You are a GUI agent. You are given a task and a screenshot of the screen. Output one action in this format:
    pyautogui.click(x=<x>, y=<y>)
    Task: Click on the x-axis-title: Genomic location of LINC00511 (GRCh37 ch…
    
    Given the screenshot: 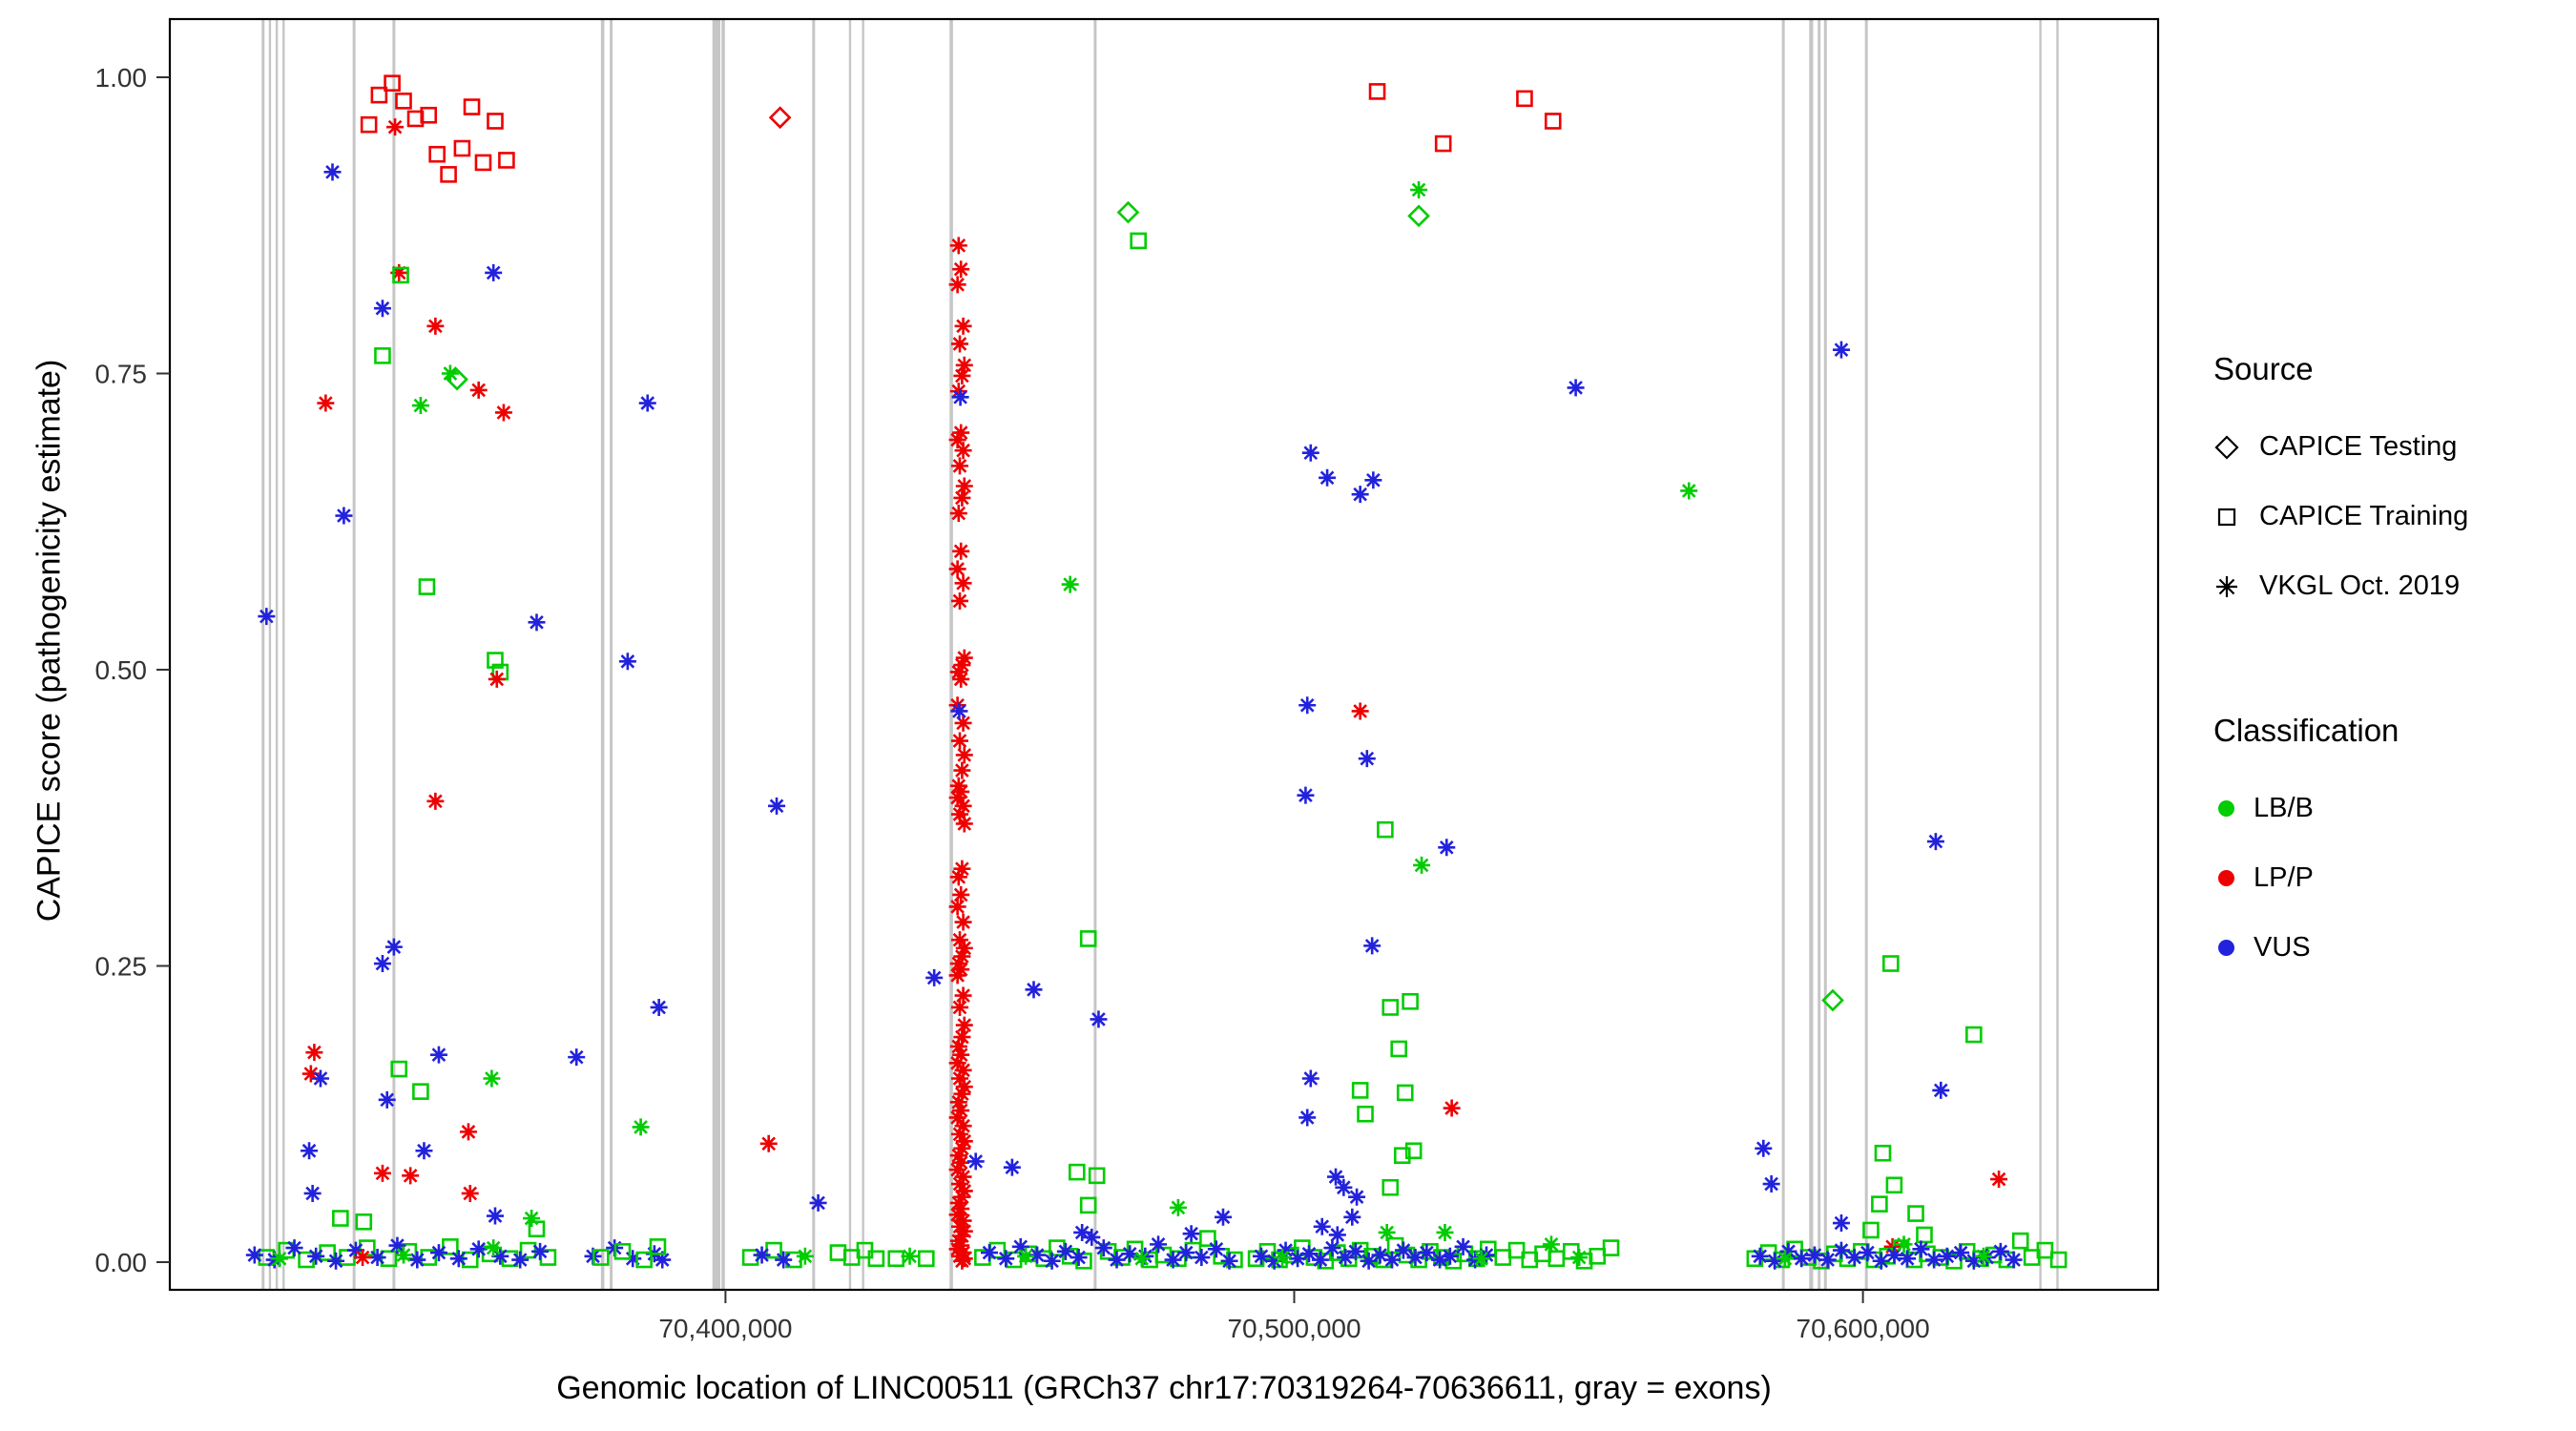 What is the action you would take?
    pyautogui.click(x=1164, y=1388)
    